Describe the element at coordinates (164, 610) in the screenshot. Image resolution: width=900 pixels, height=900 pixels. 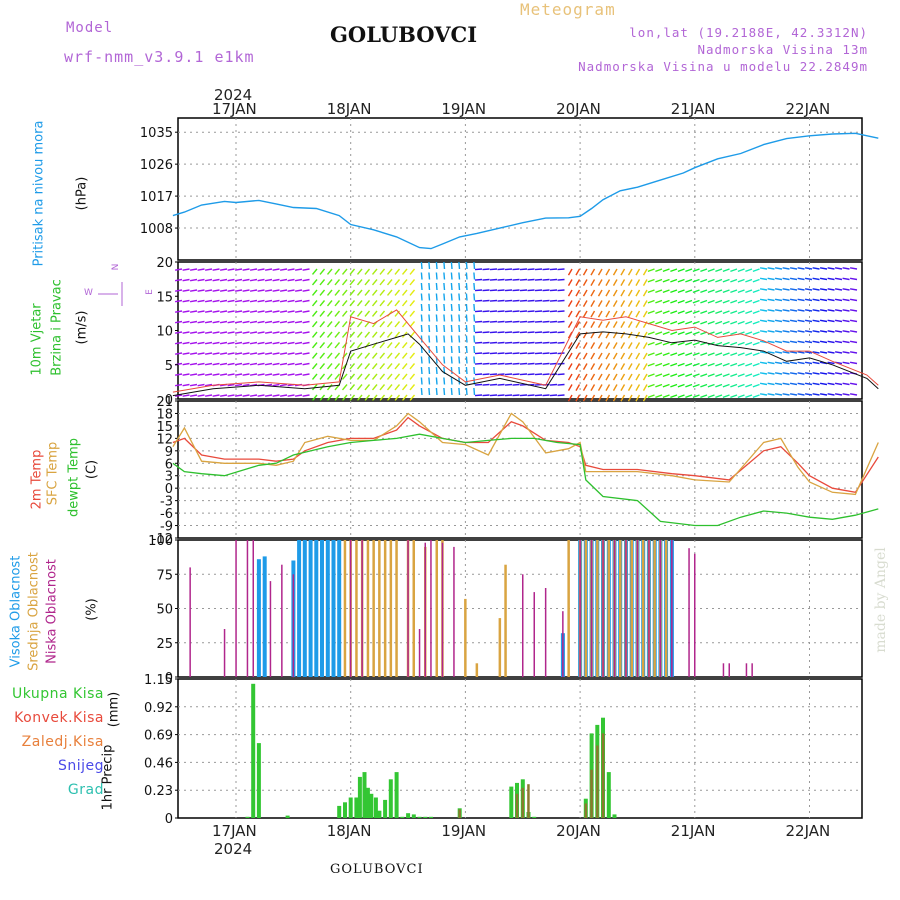
I see `y-tick-label: 50` at that location.